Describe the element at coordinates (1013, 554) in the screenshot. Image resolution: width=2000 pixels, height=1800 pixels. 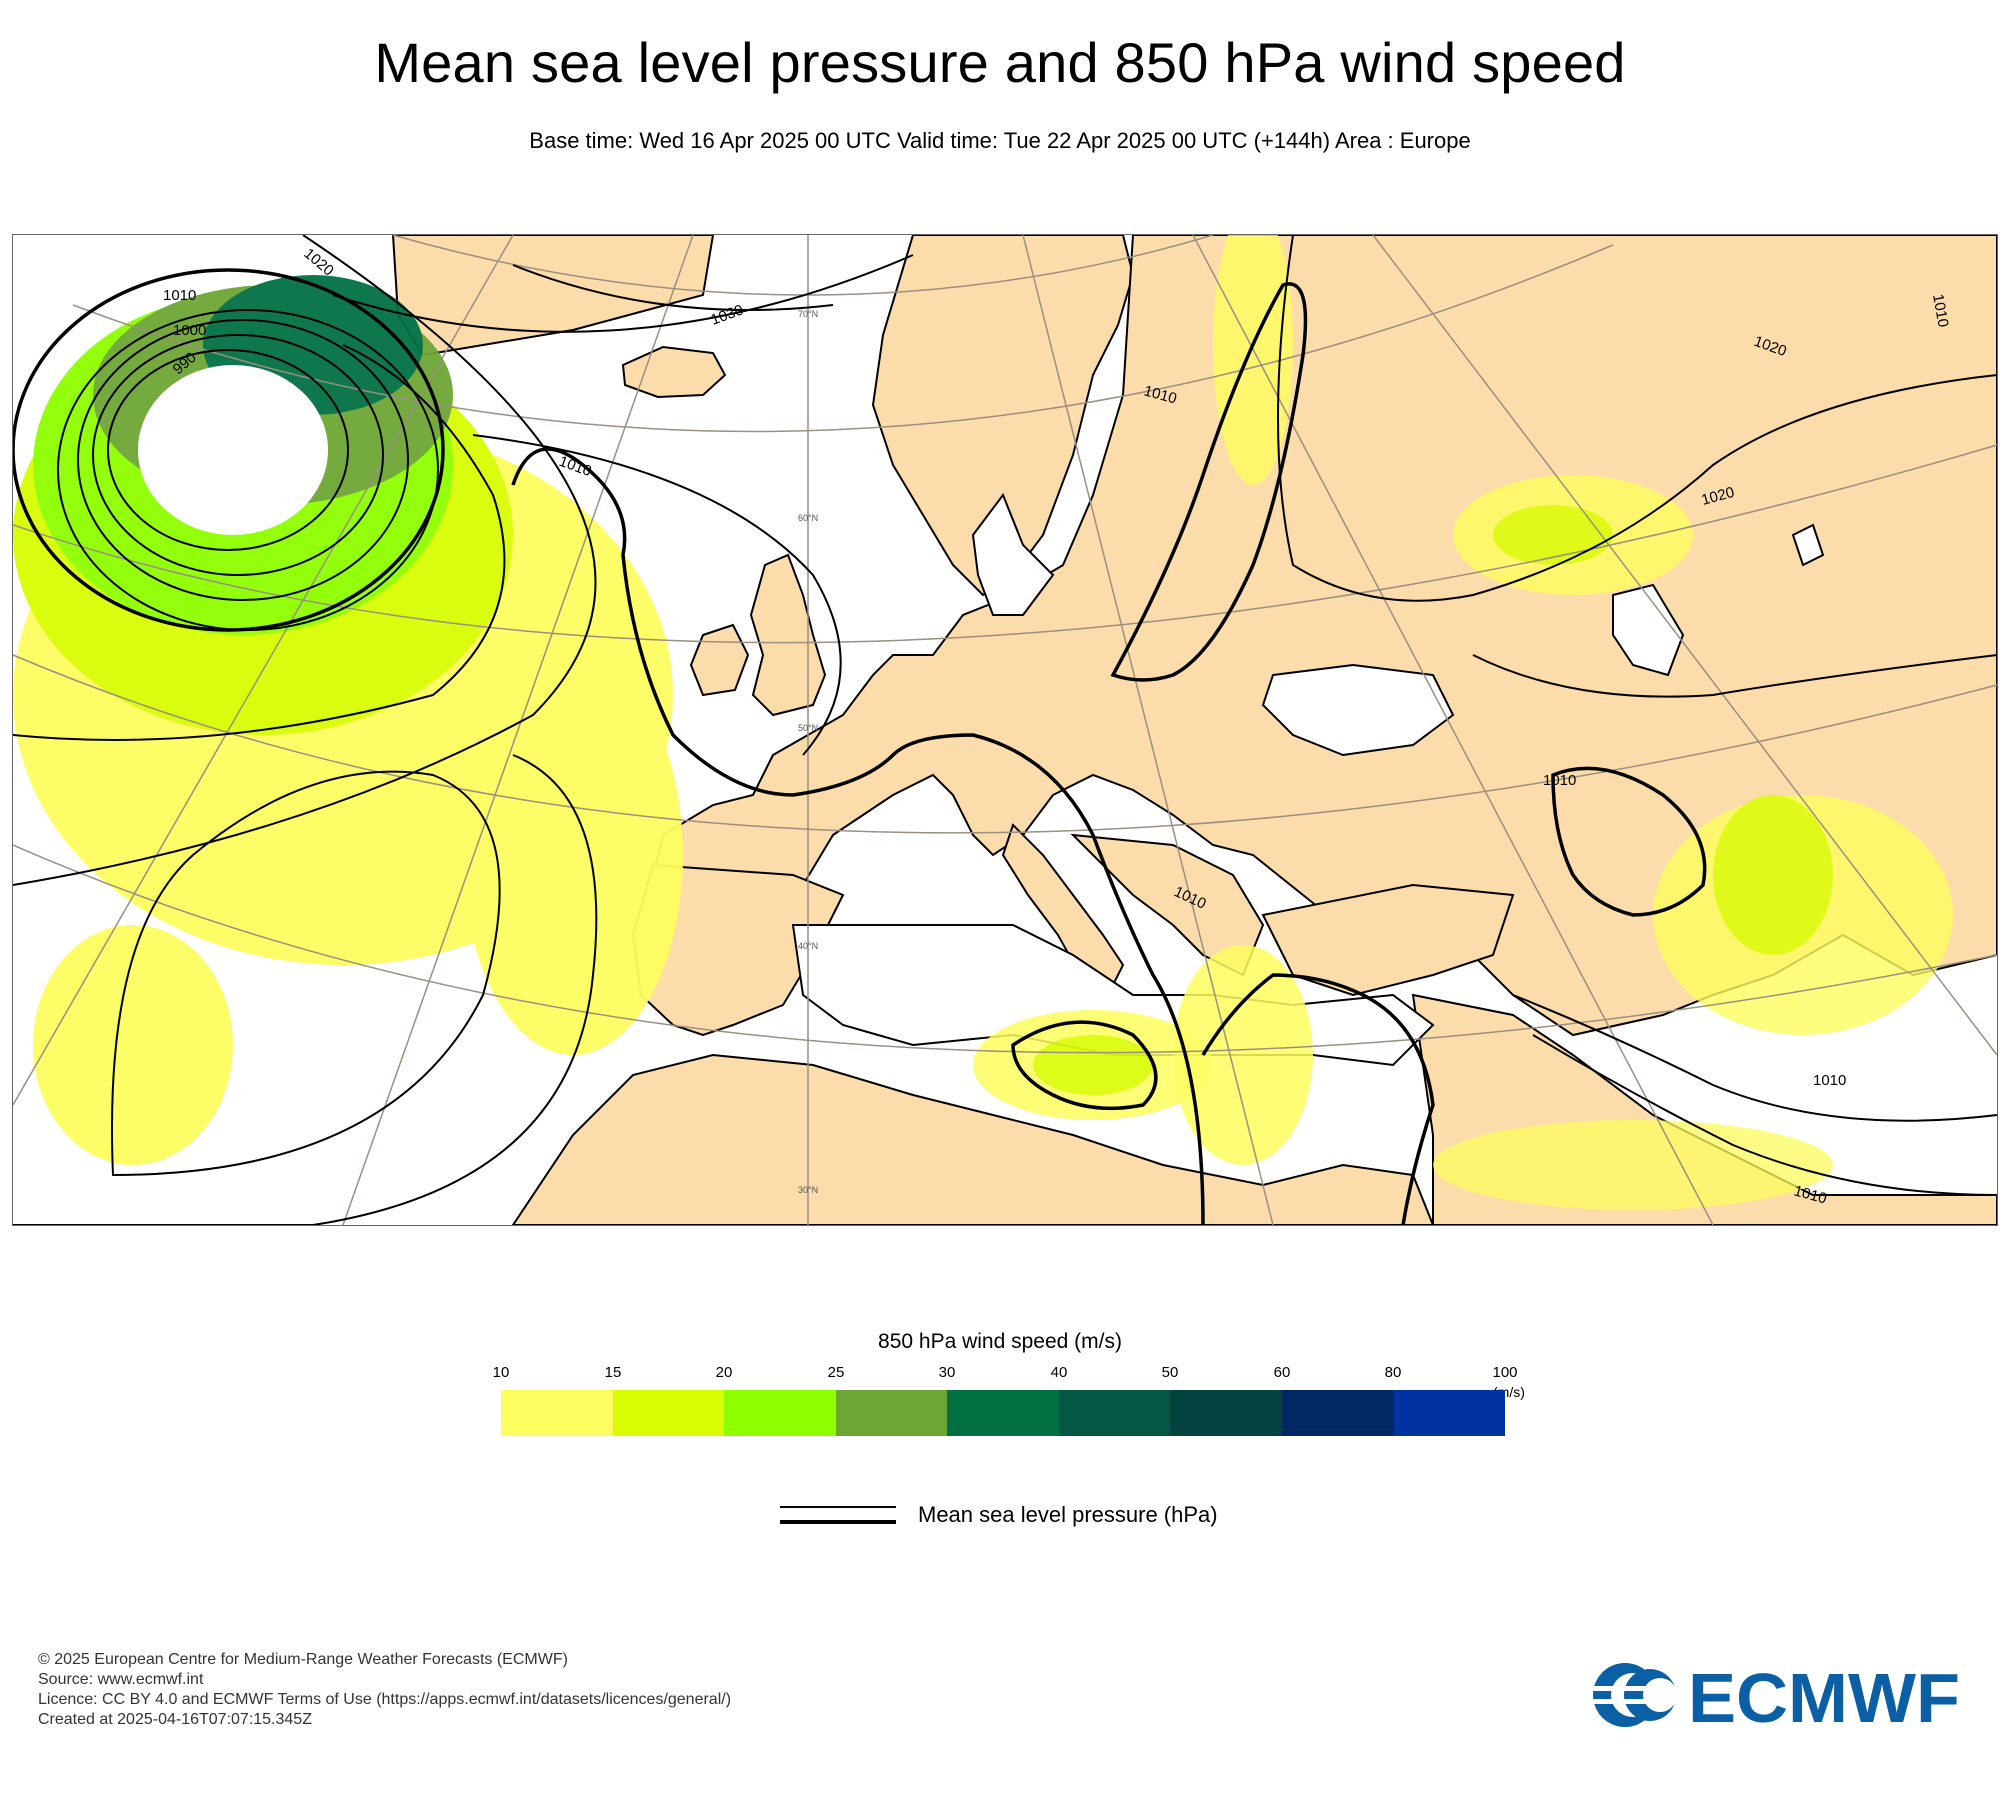
I see `baltic-sea` at that location.